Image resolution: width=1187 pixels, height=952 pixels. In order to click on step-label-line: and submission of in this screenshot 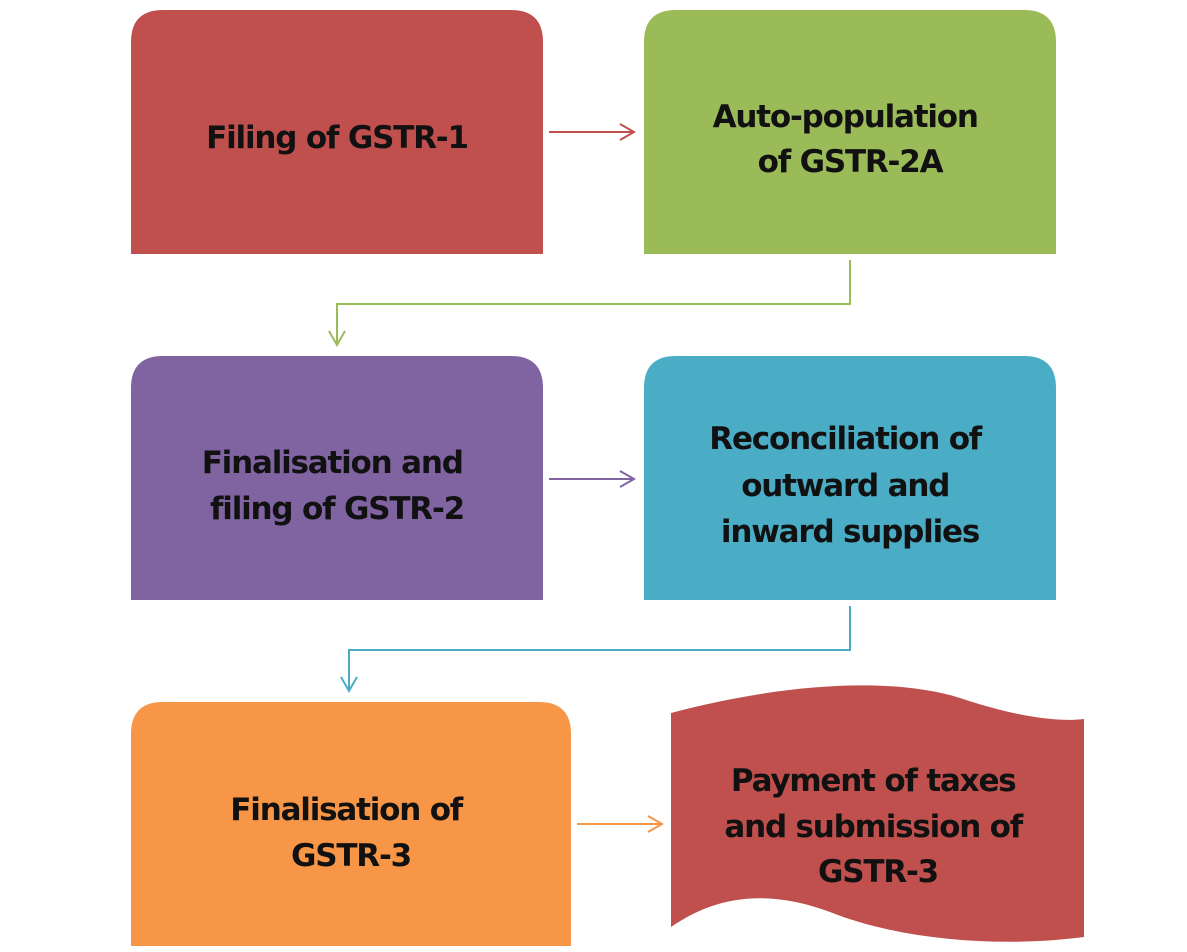, I will do `click(873, 827)`.